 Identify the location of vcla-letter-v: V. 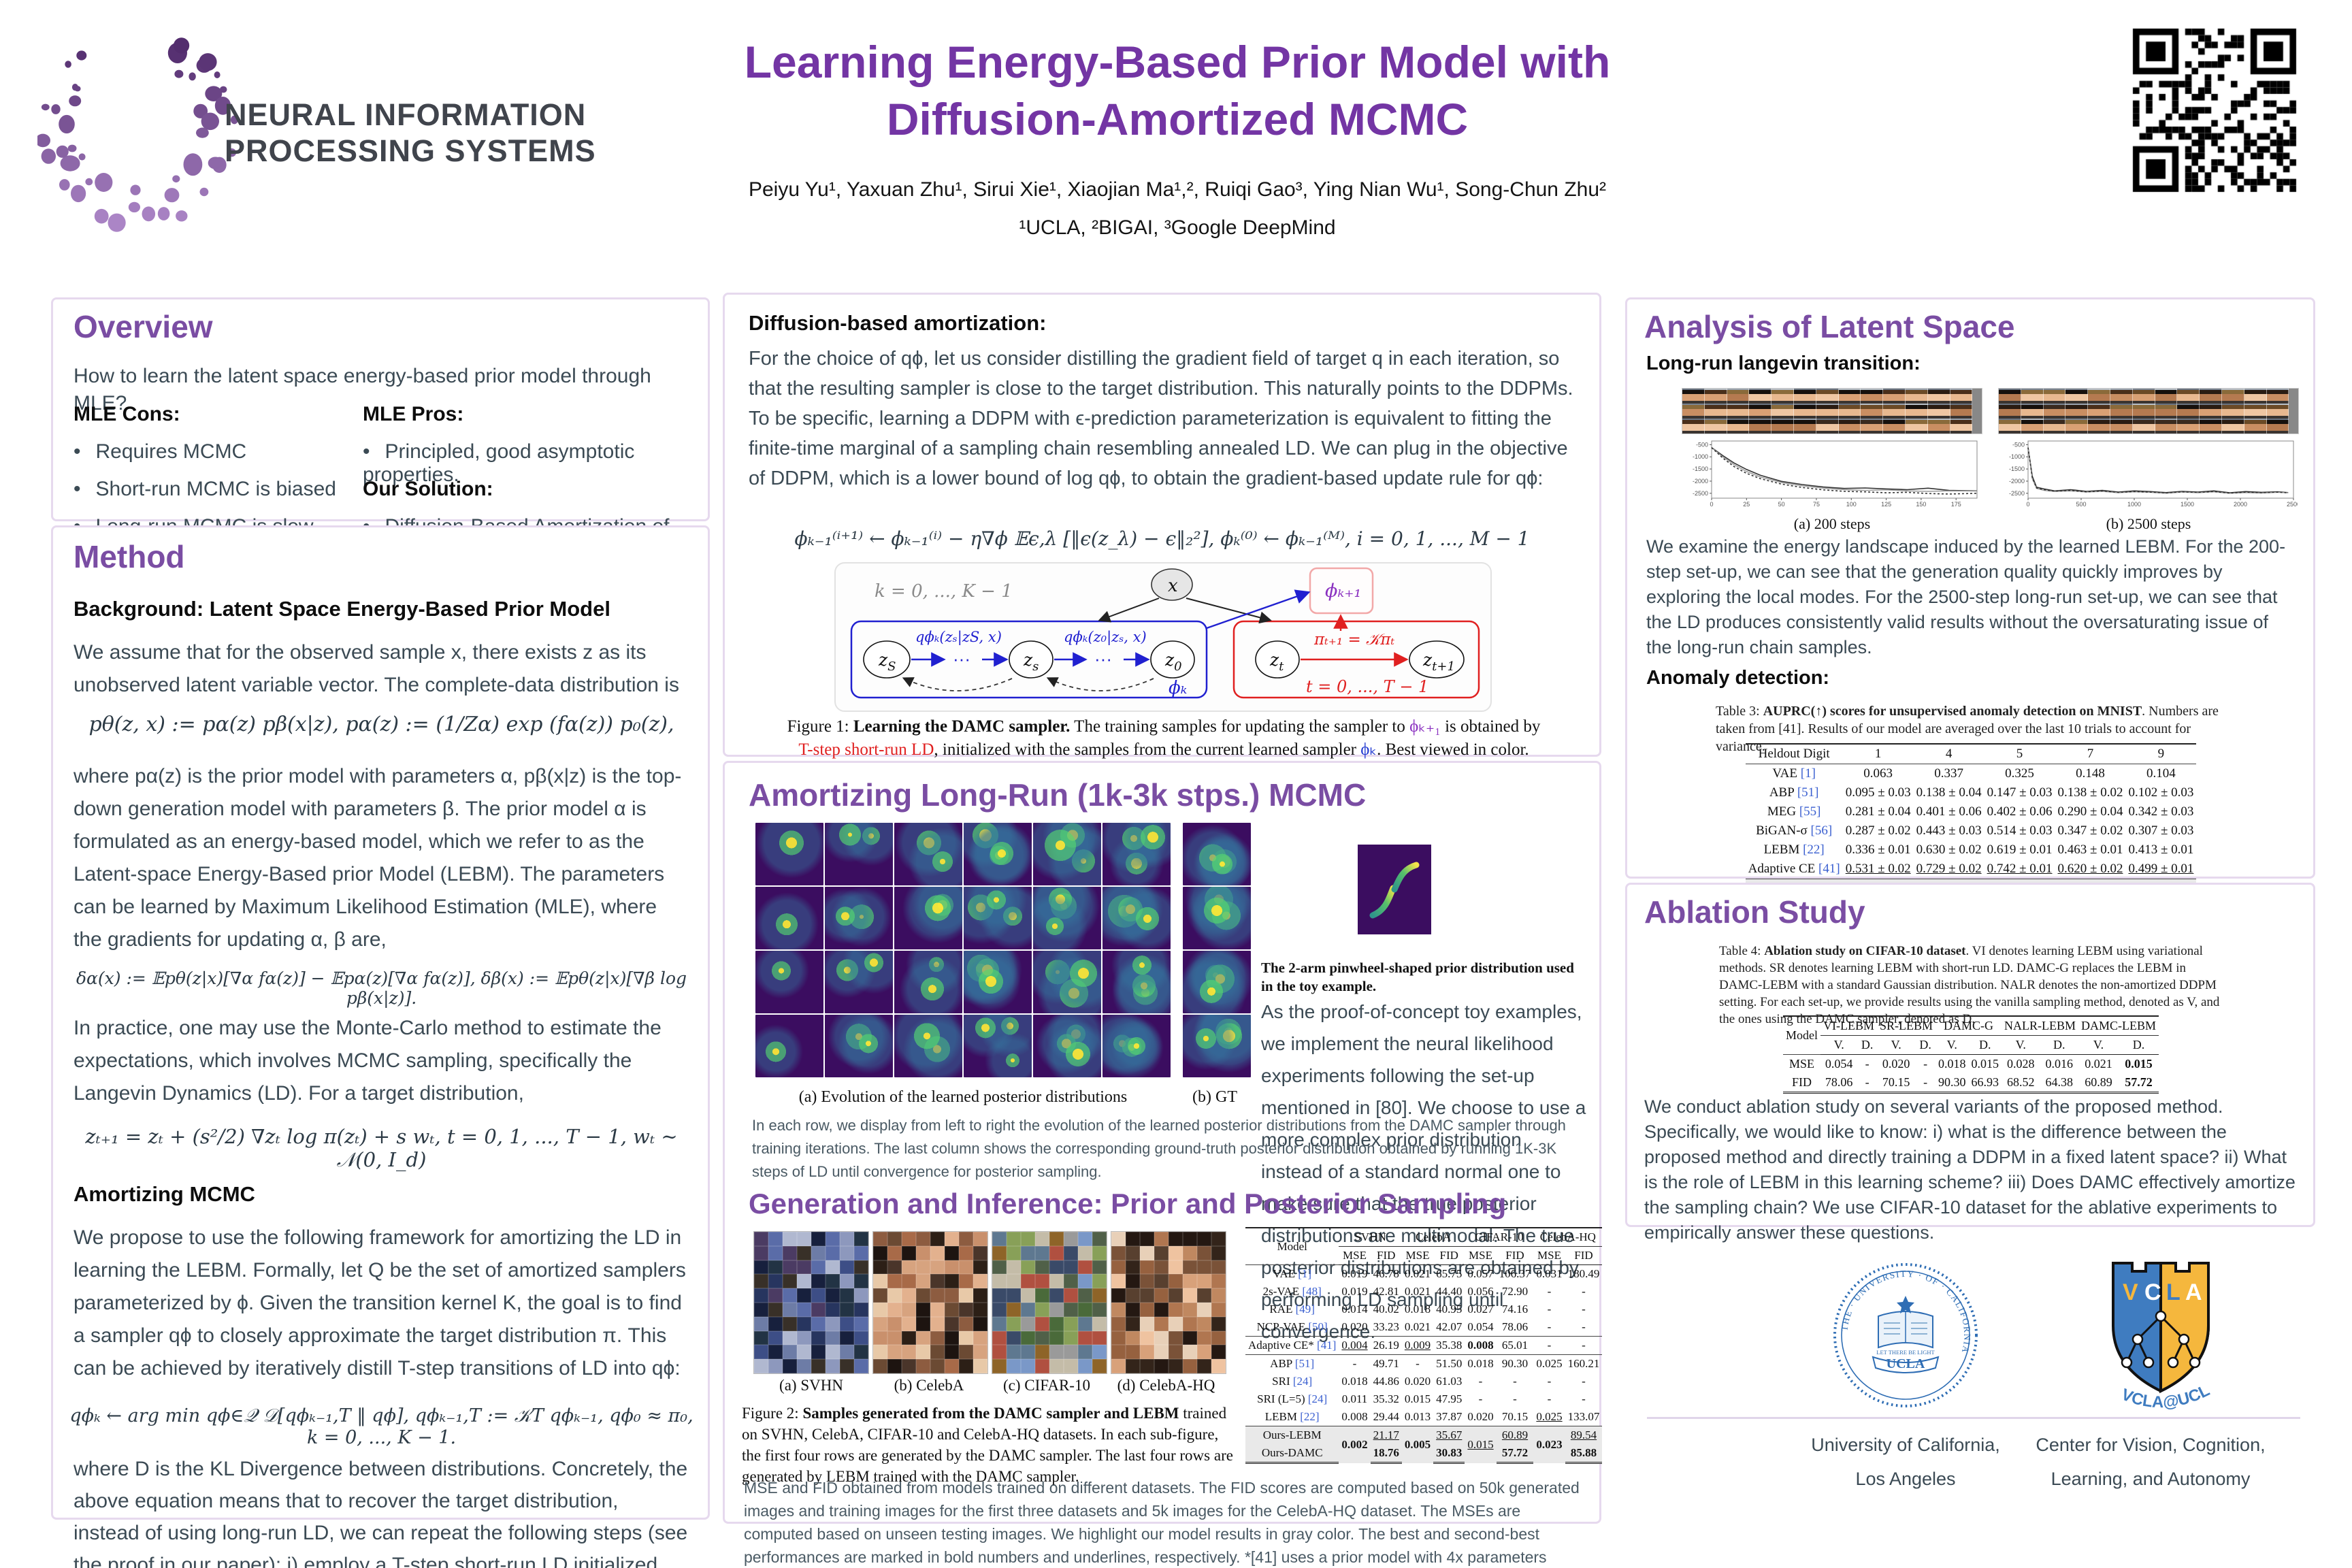
(2131, 1292).